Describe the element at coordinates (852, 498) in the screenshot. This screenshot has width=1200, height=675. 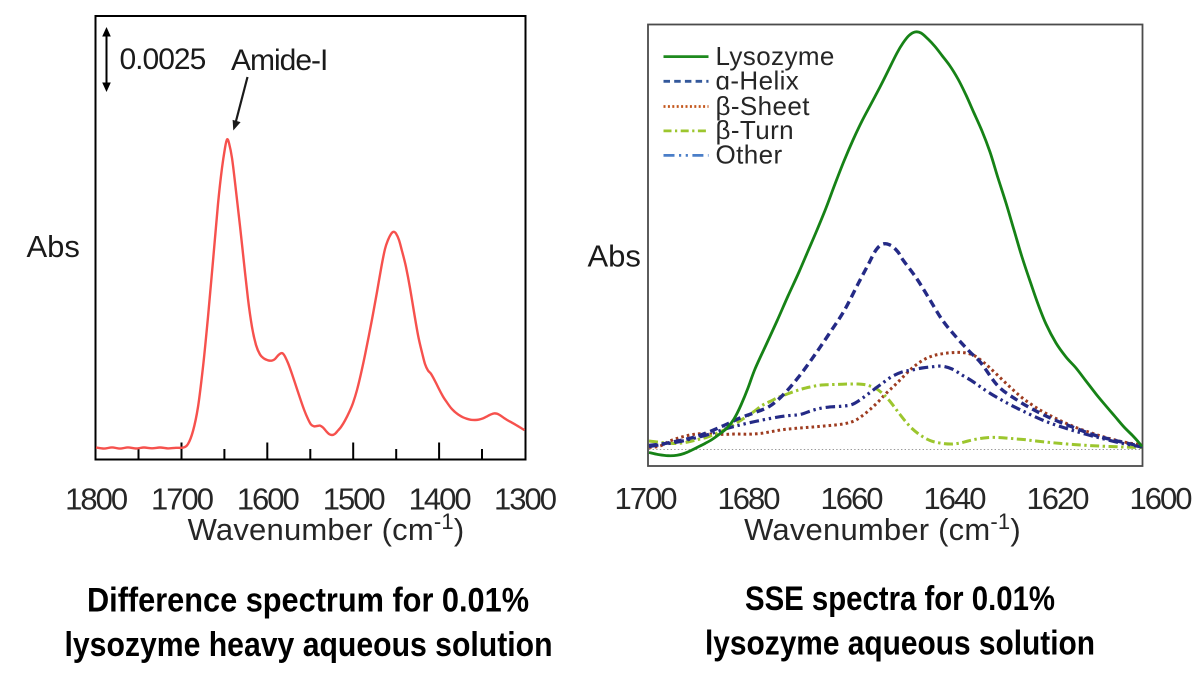
I see `svg-text: 1660` at that location.